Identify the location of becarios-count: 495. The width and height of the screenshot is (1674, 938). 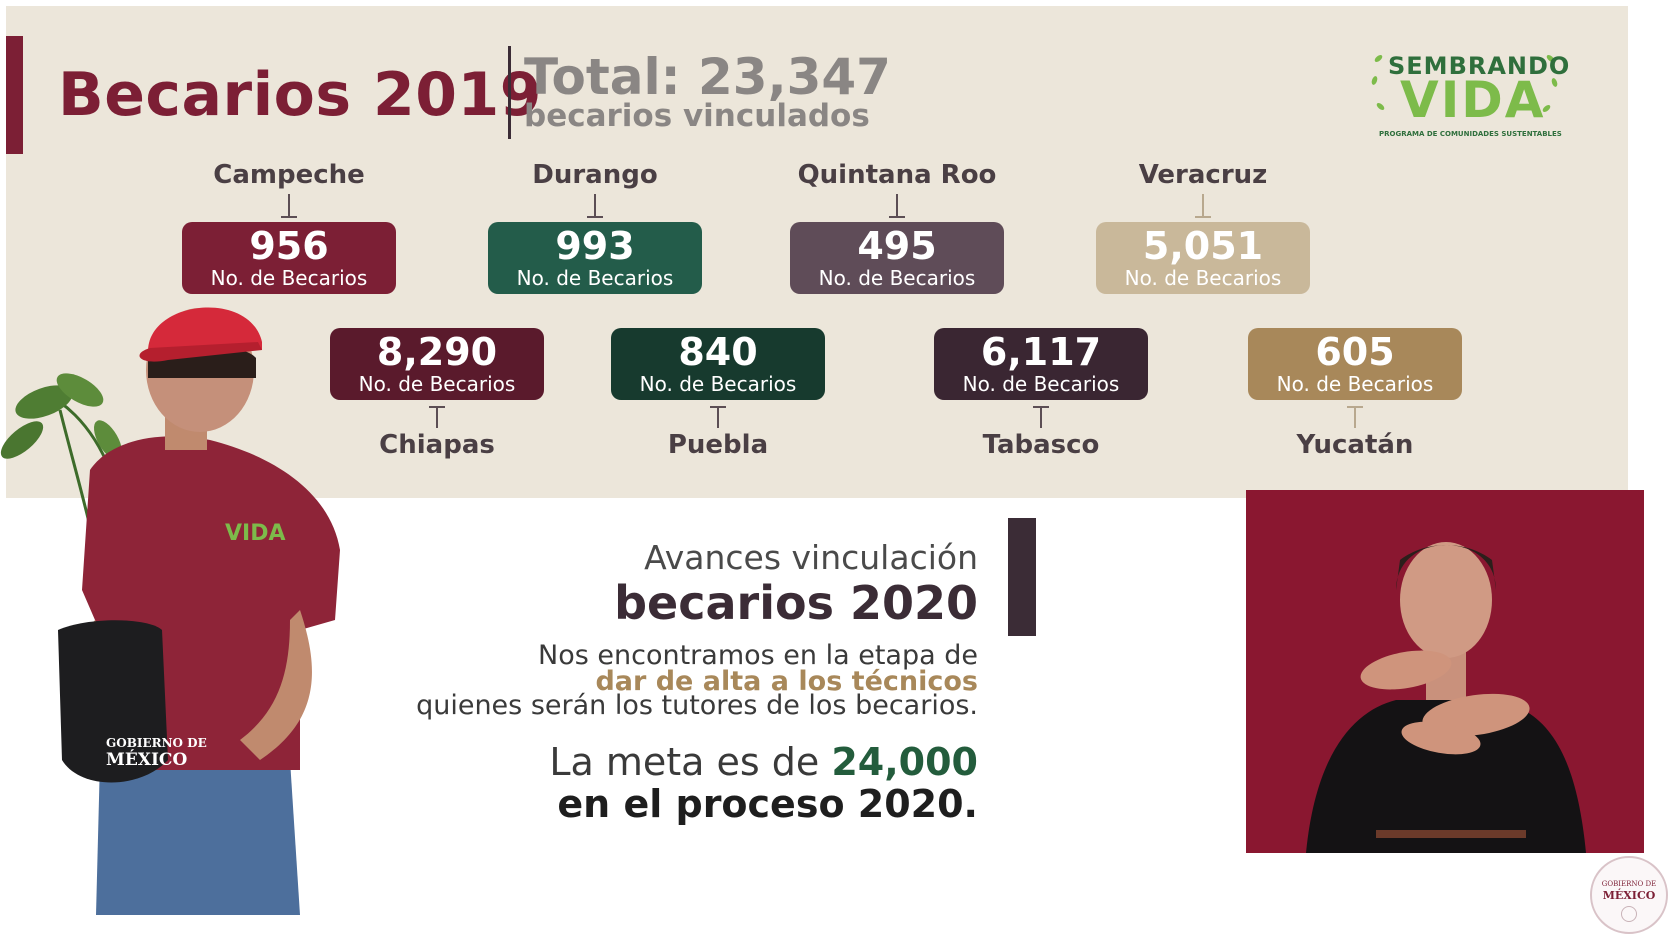
(897, 246).